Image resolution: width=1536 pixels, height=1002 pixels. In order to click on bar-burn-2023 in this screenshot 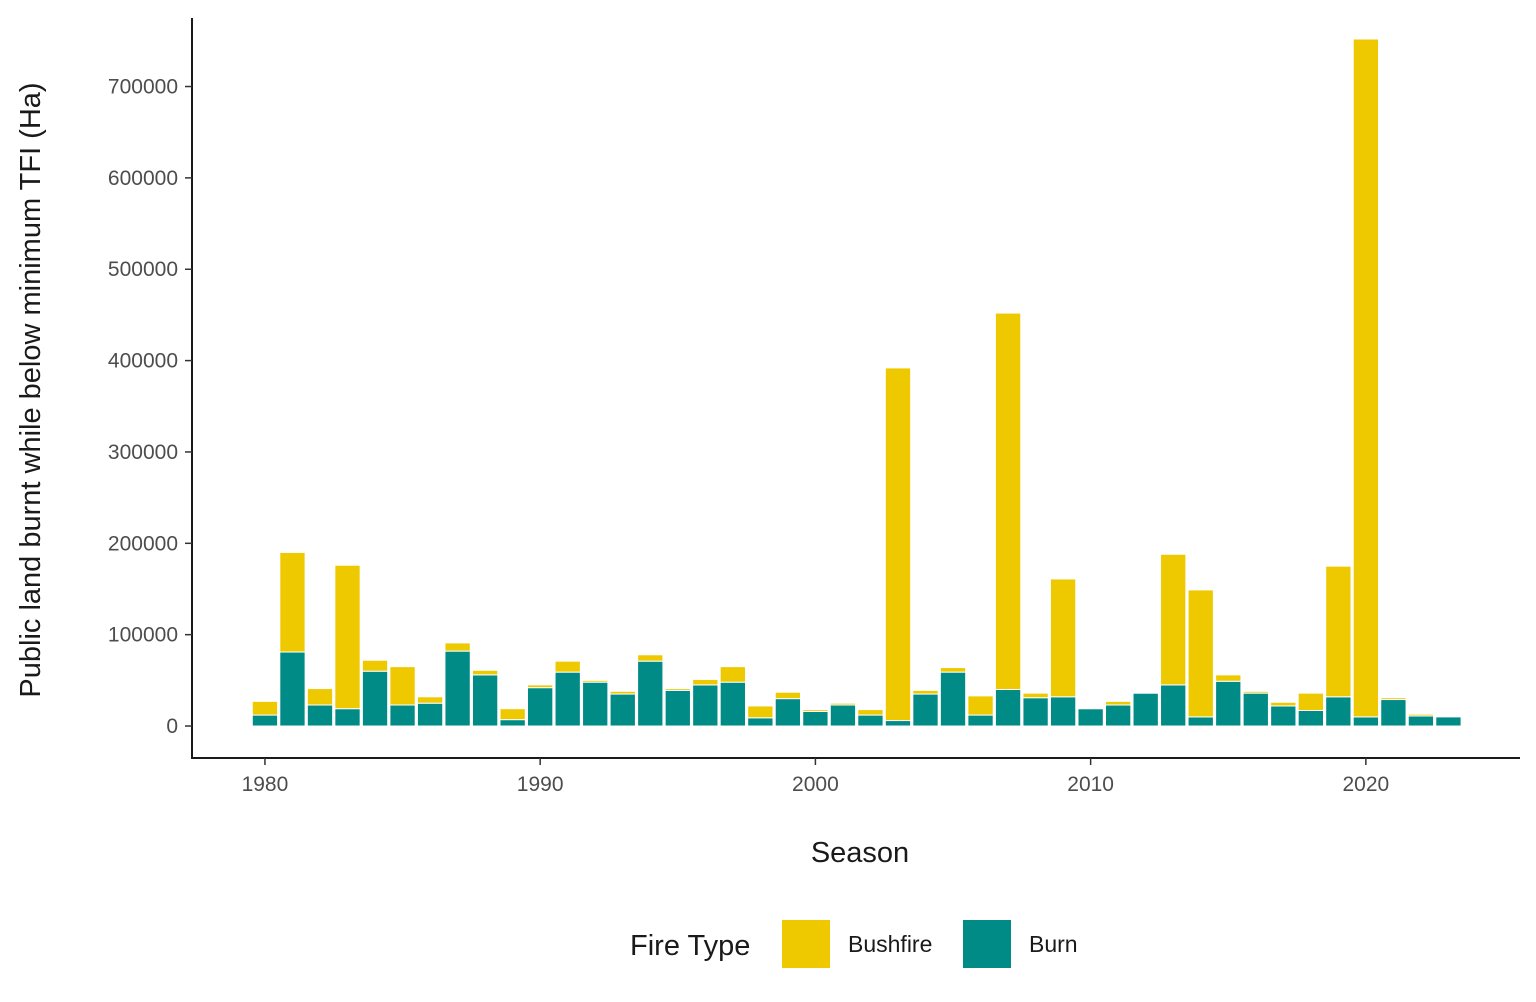, I will do `click(1448, 721)`.